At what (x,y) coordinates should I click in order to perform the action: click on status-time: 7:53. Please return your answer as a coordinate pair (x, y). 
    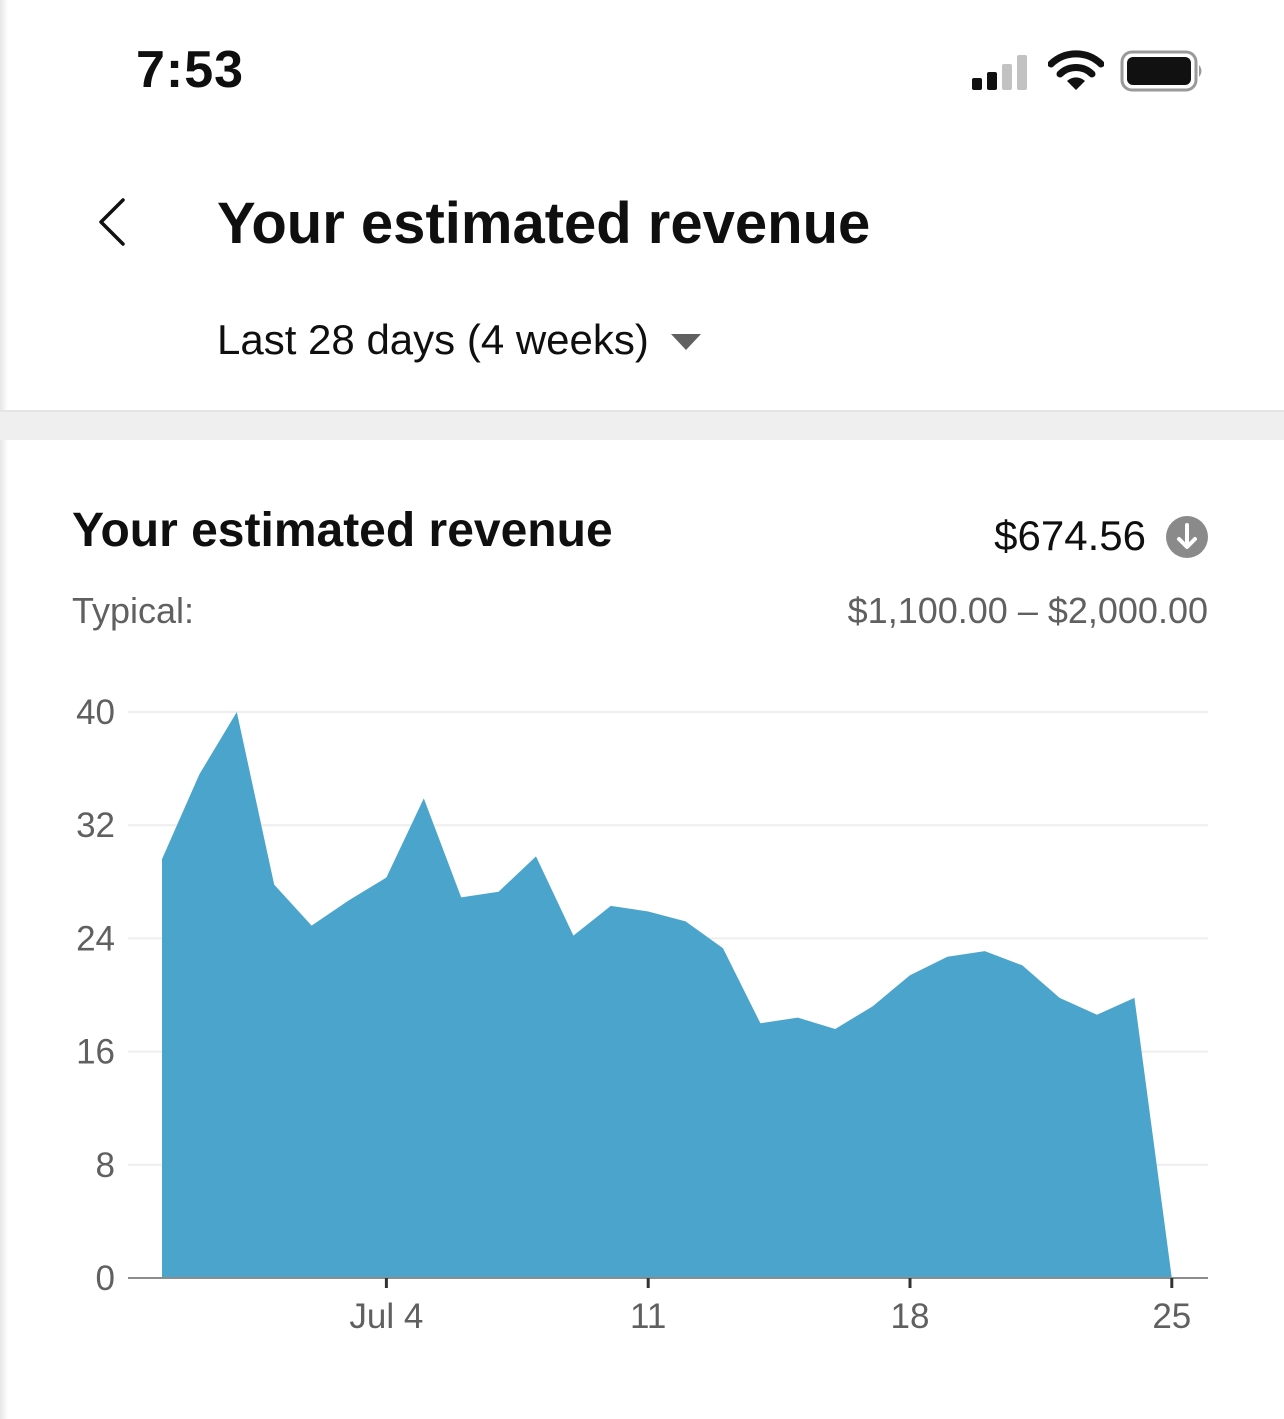
    Looking at the image, I should click on (190, 70).